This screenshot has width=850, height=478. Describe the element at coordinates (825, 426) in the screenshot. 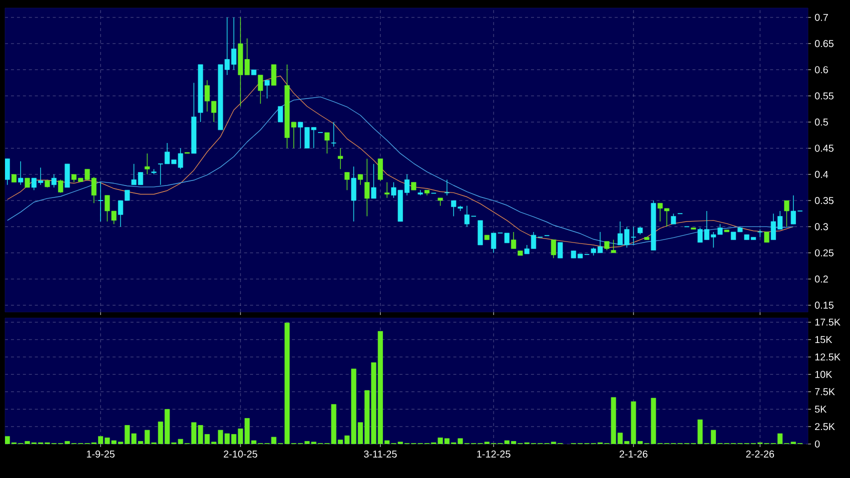

I see `y-tick-label: 2.5K` at that location.